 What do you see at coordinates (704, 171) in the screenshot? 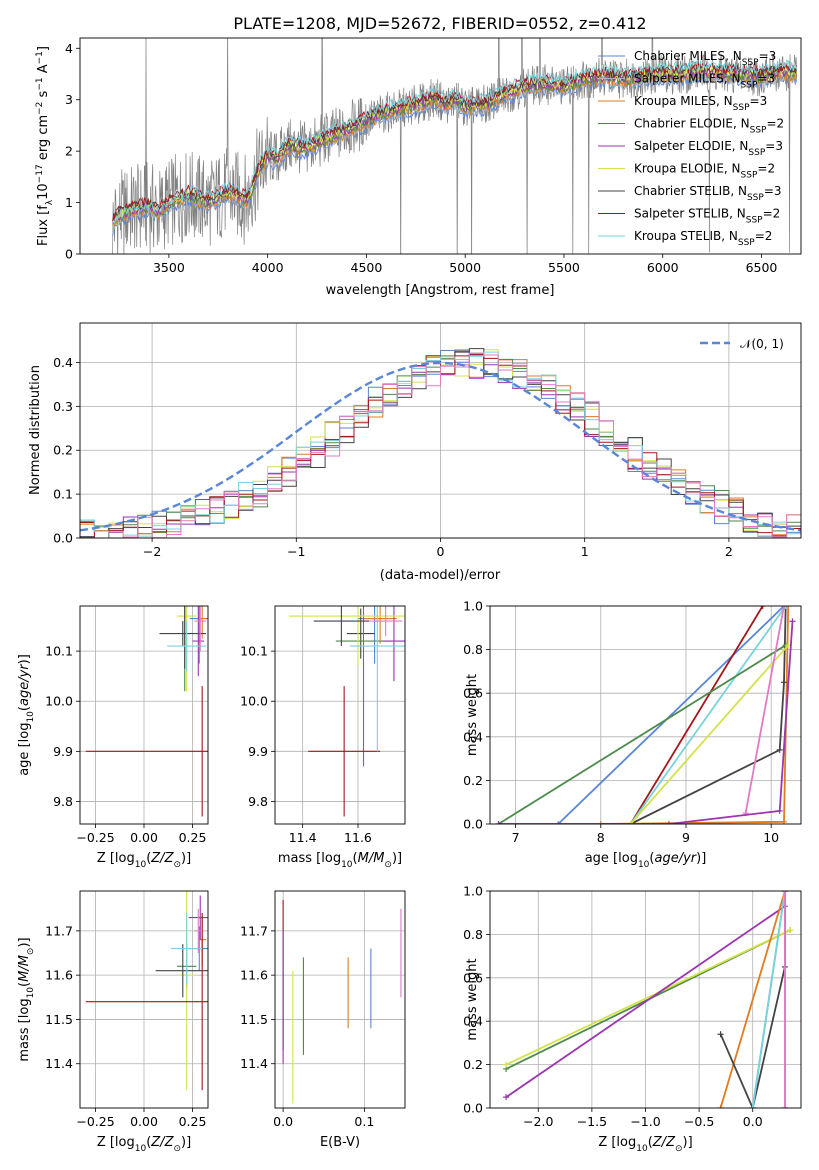
I see `legend-entry: Kroupa ELODIE, NSSP=2` at bounding box center [704, 171].